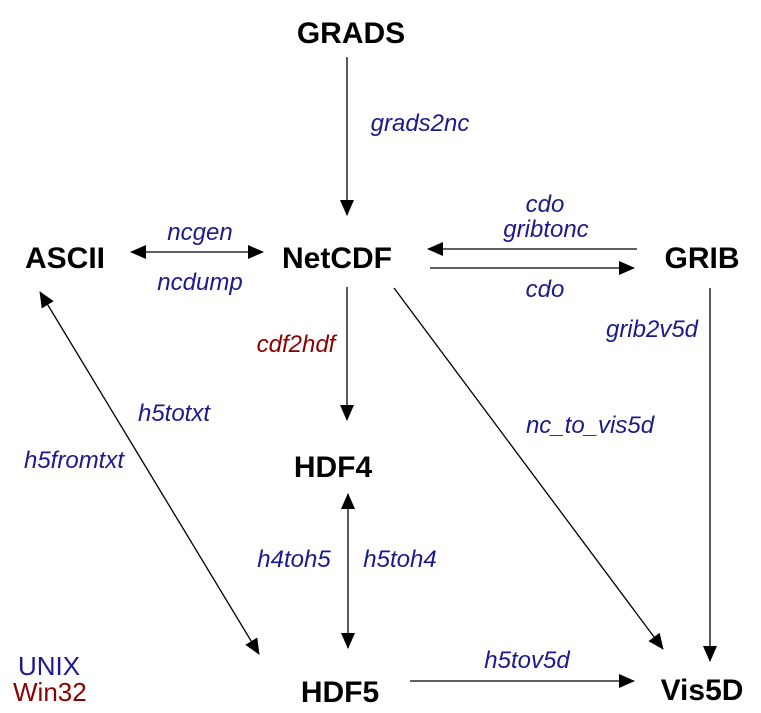  Describe the element at coordinates (297, 344) in the screenshot. I see `tool-cdf2hdf: cdf2hdf` at that location.